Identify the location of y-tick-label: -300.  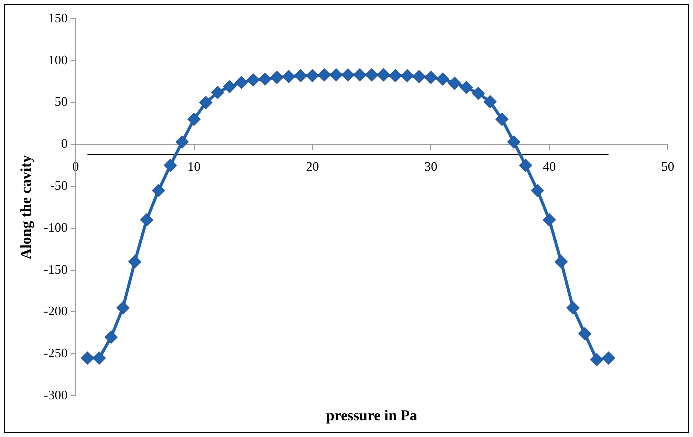
(56, 394).